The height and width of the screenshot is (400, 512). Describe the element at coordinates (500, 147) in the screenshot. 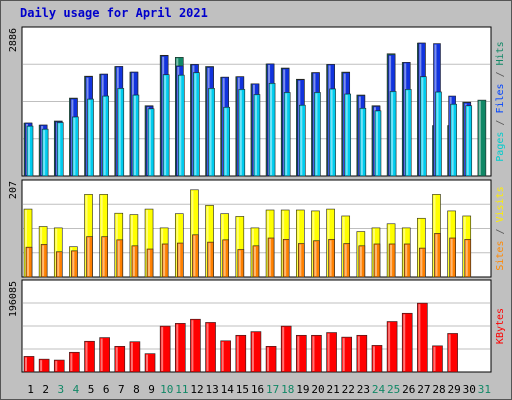

I see `side-label-part-0: Pages` at that location.